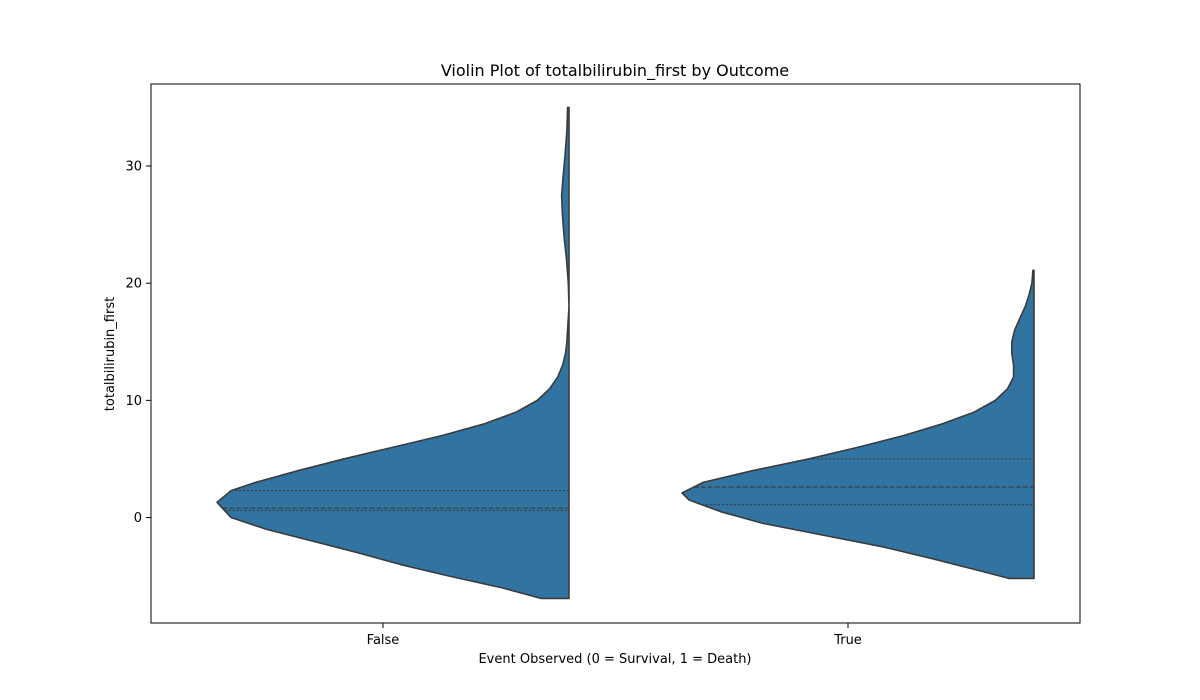 The width and height of the screenshot is (1200, 700). What do you see at coordinates (847, 640) in the screenshot?
I see `x-tick-label-1: True` at bounding box center [847, 640].